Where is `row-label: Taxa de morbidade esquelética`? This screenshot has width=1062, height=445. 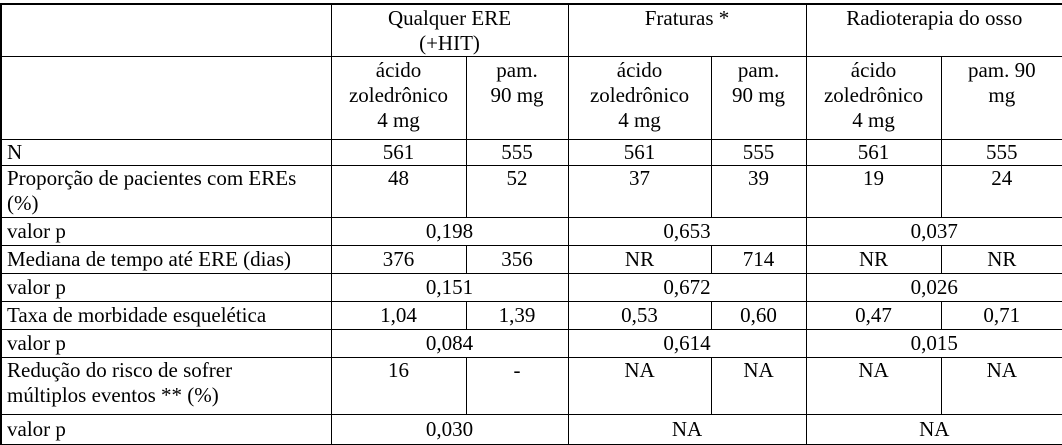 row-label: Taxa de morbidade esquelética is located at coordinates (166, 315).